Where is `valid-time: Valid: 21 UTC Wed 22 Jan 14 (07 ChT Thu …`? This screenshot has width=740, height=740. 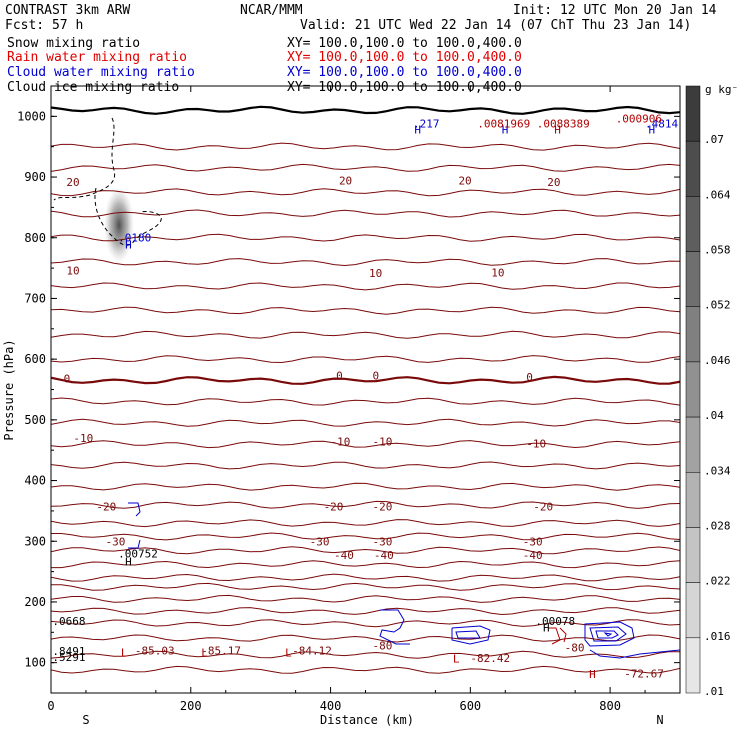 valid-time: Valid: 21 UTC Wed 22 Jan 14 (07 ChT Thu … is located at coordinates (495, 25).